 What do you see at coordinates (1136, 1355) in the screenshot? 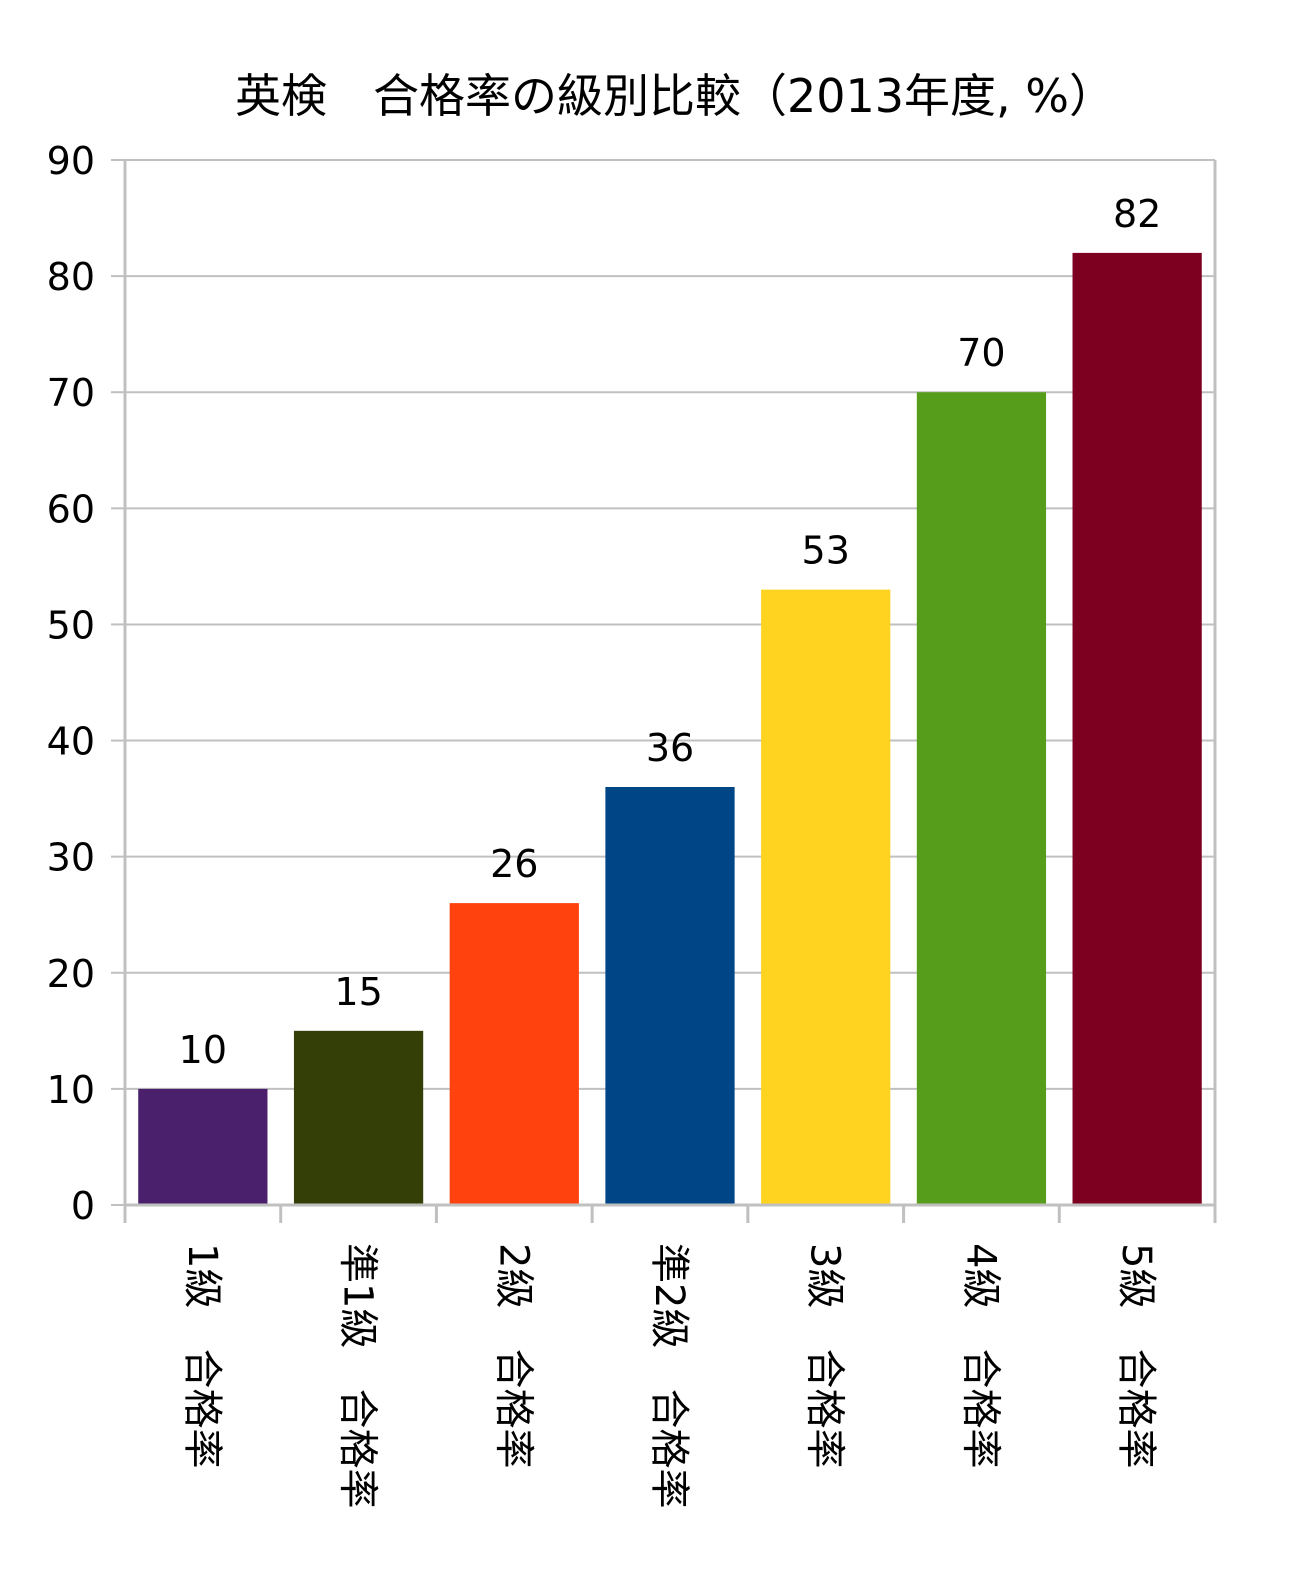
I see `category-label: 5級 合格率` at bounding box center [1136, 1355].